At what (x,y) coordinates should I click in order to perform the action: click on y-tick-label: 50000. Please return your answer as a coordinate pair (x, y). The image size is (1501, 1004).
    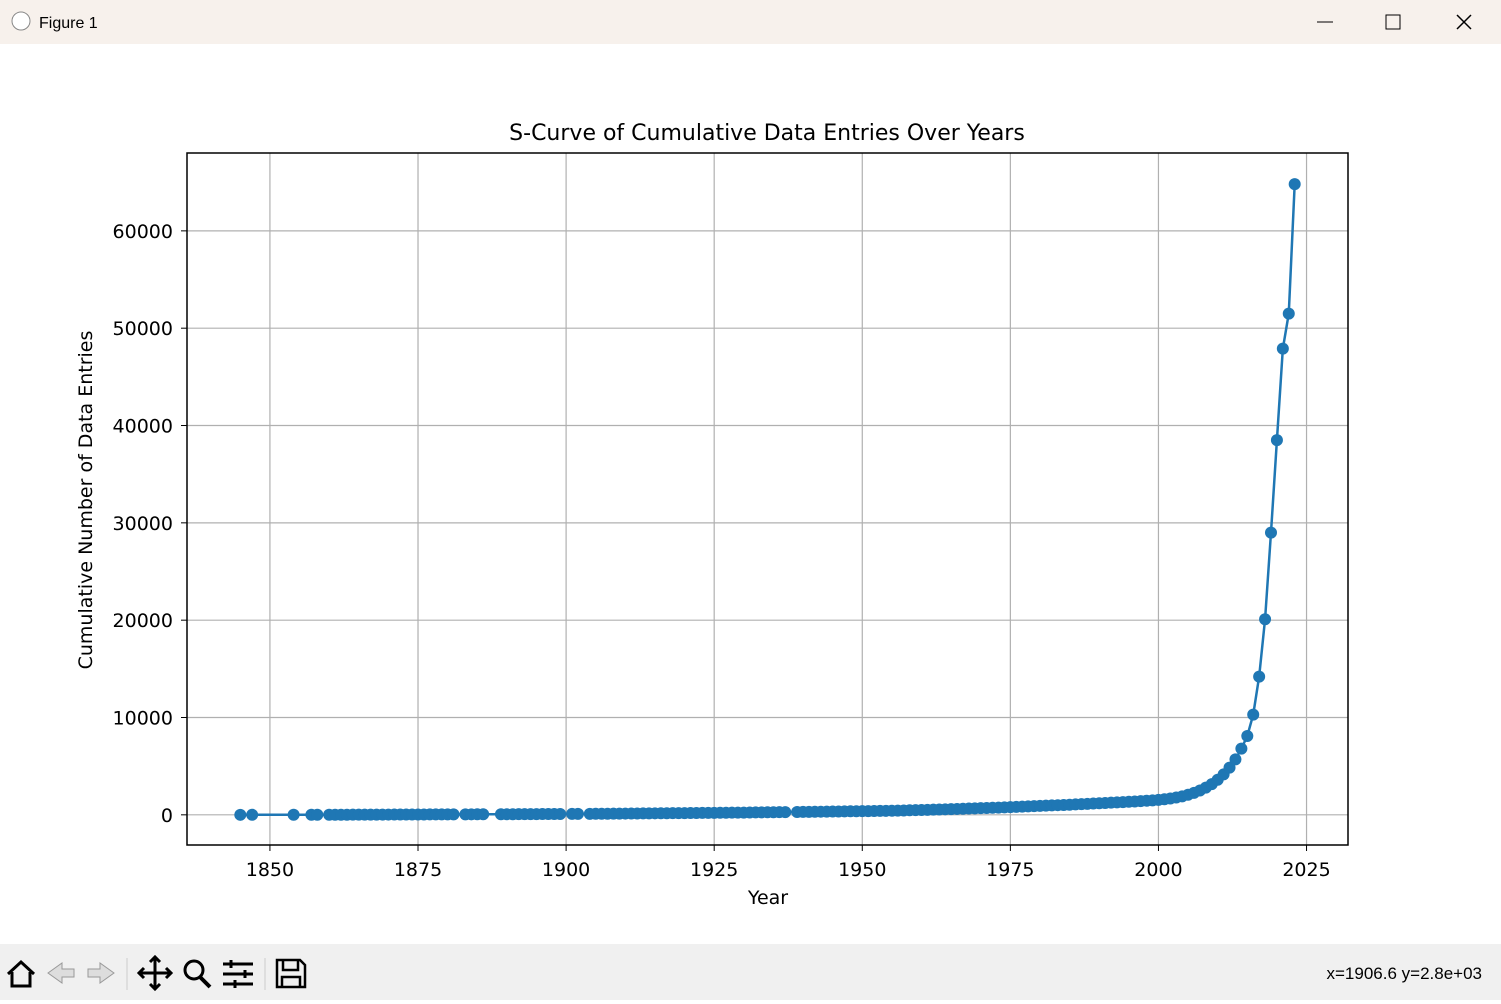
    Looking at the image, I should click on (143, 329).